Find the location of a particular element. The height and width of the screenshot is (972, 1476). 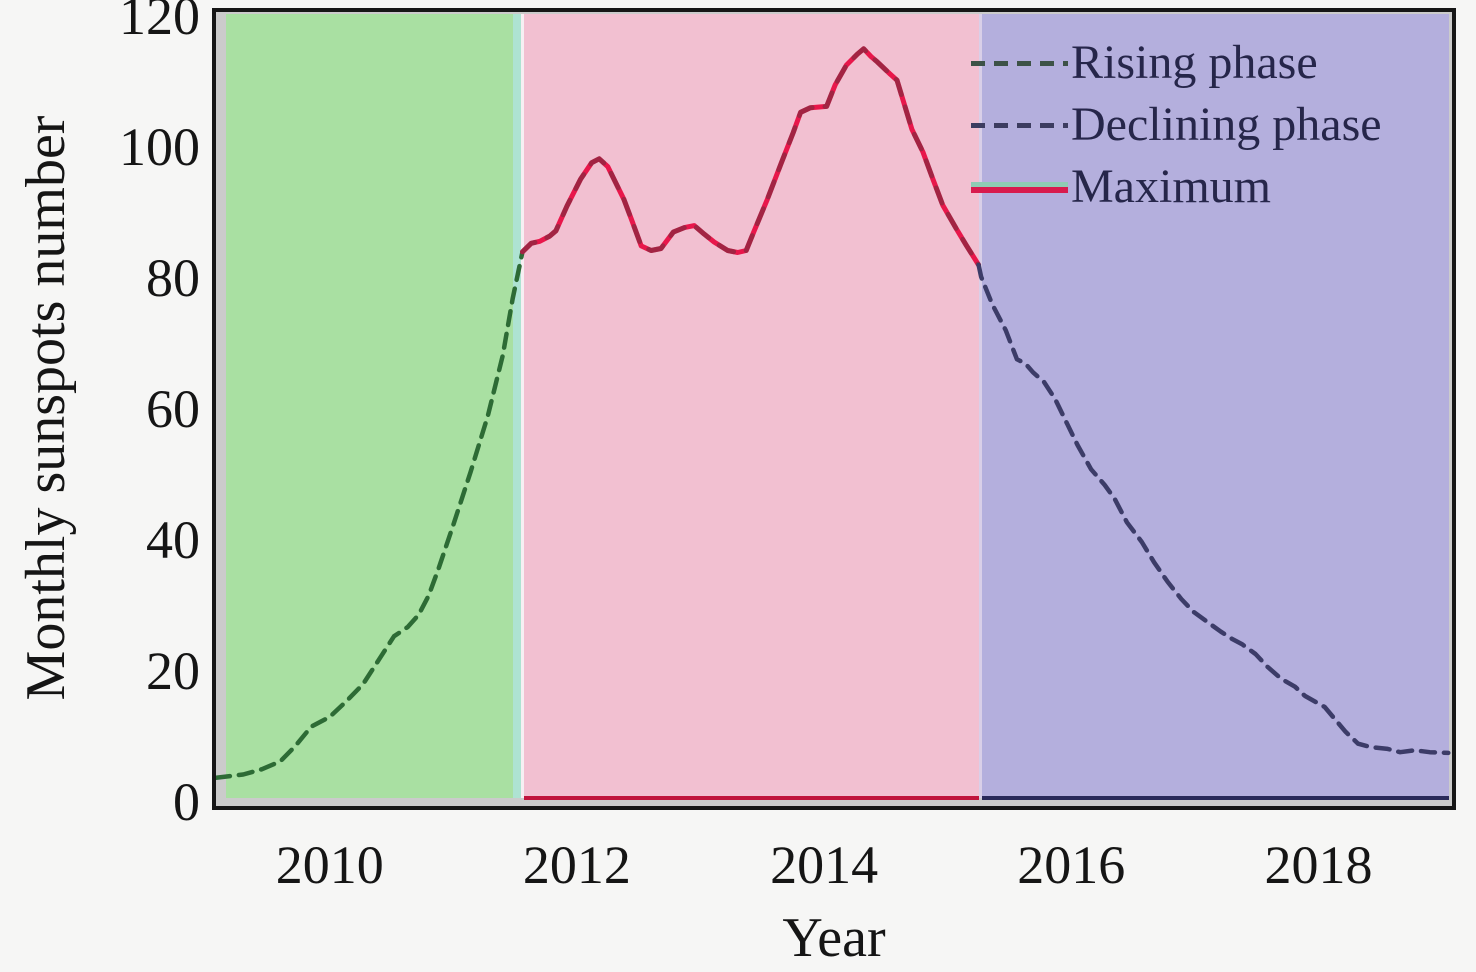

y-tick-label: 20 is located at coordinates (173, 671).